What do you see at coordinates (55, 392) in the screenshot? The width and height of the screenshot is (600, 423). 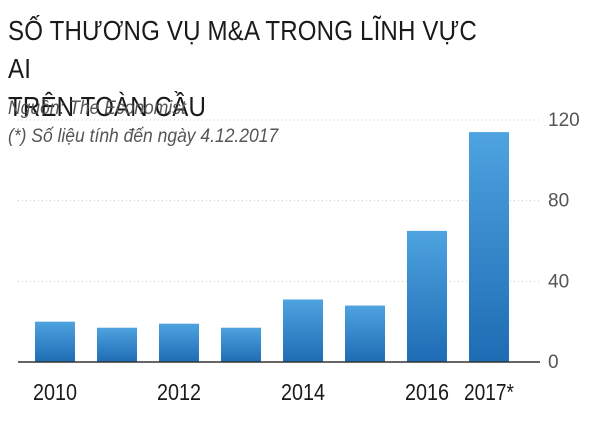 I see `x-tick-label-2010: 2010` at bounding box center [55, 392].